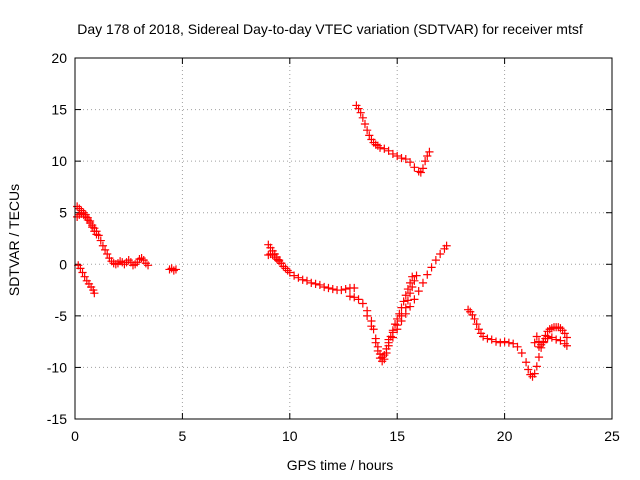  What do you see at coordinates (75, 436) in the screenshot?
I see `x-tick-label: 0` at bounding box center [75, 436].